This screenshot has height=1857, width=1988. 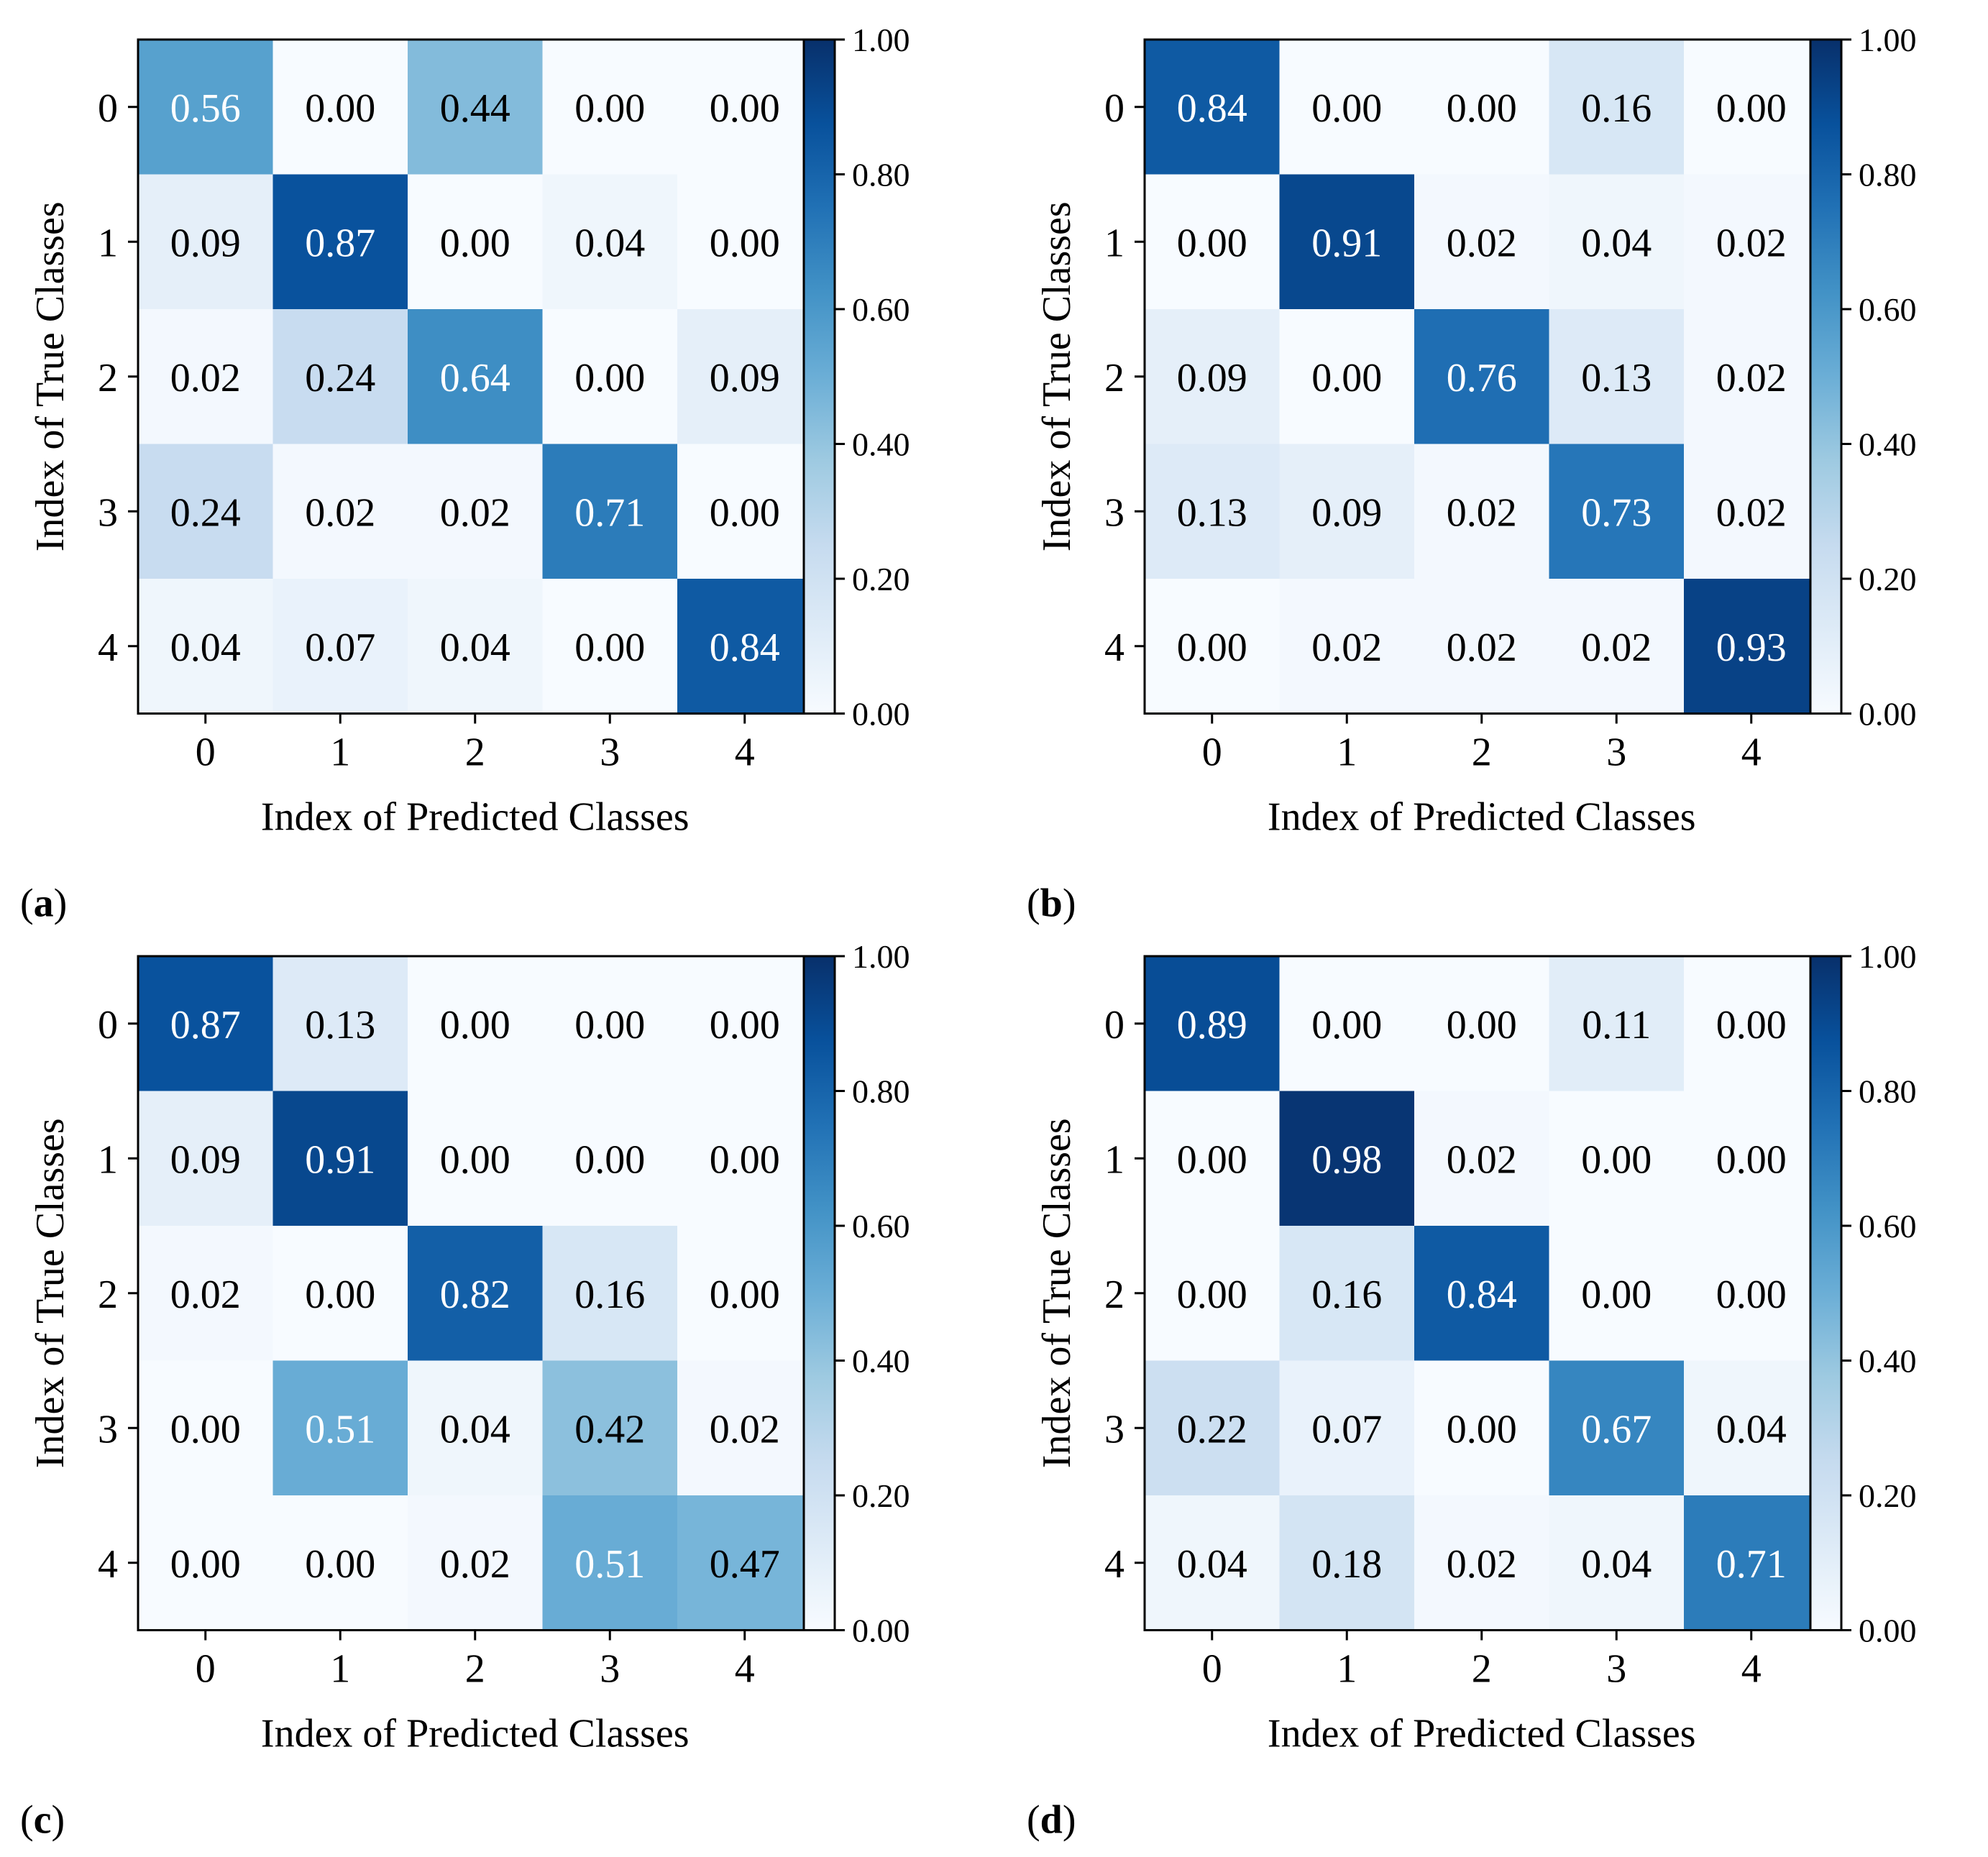 I want to click on cell-value-r4-c2: 0.02, so click(x=1482, y=647).